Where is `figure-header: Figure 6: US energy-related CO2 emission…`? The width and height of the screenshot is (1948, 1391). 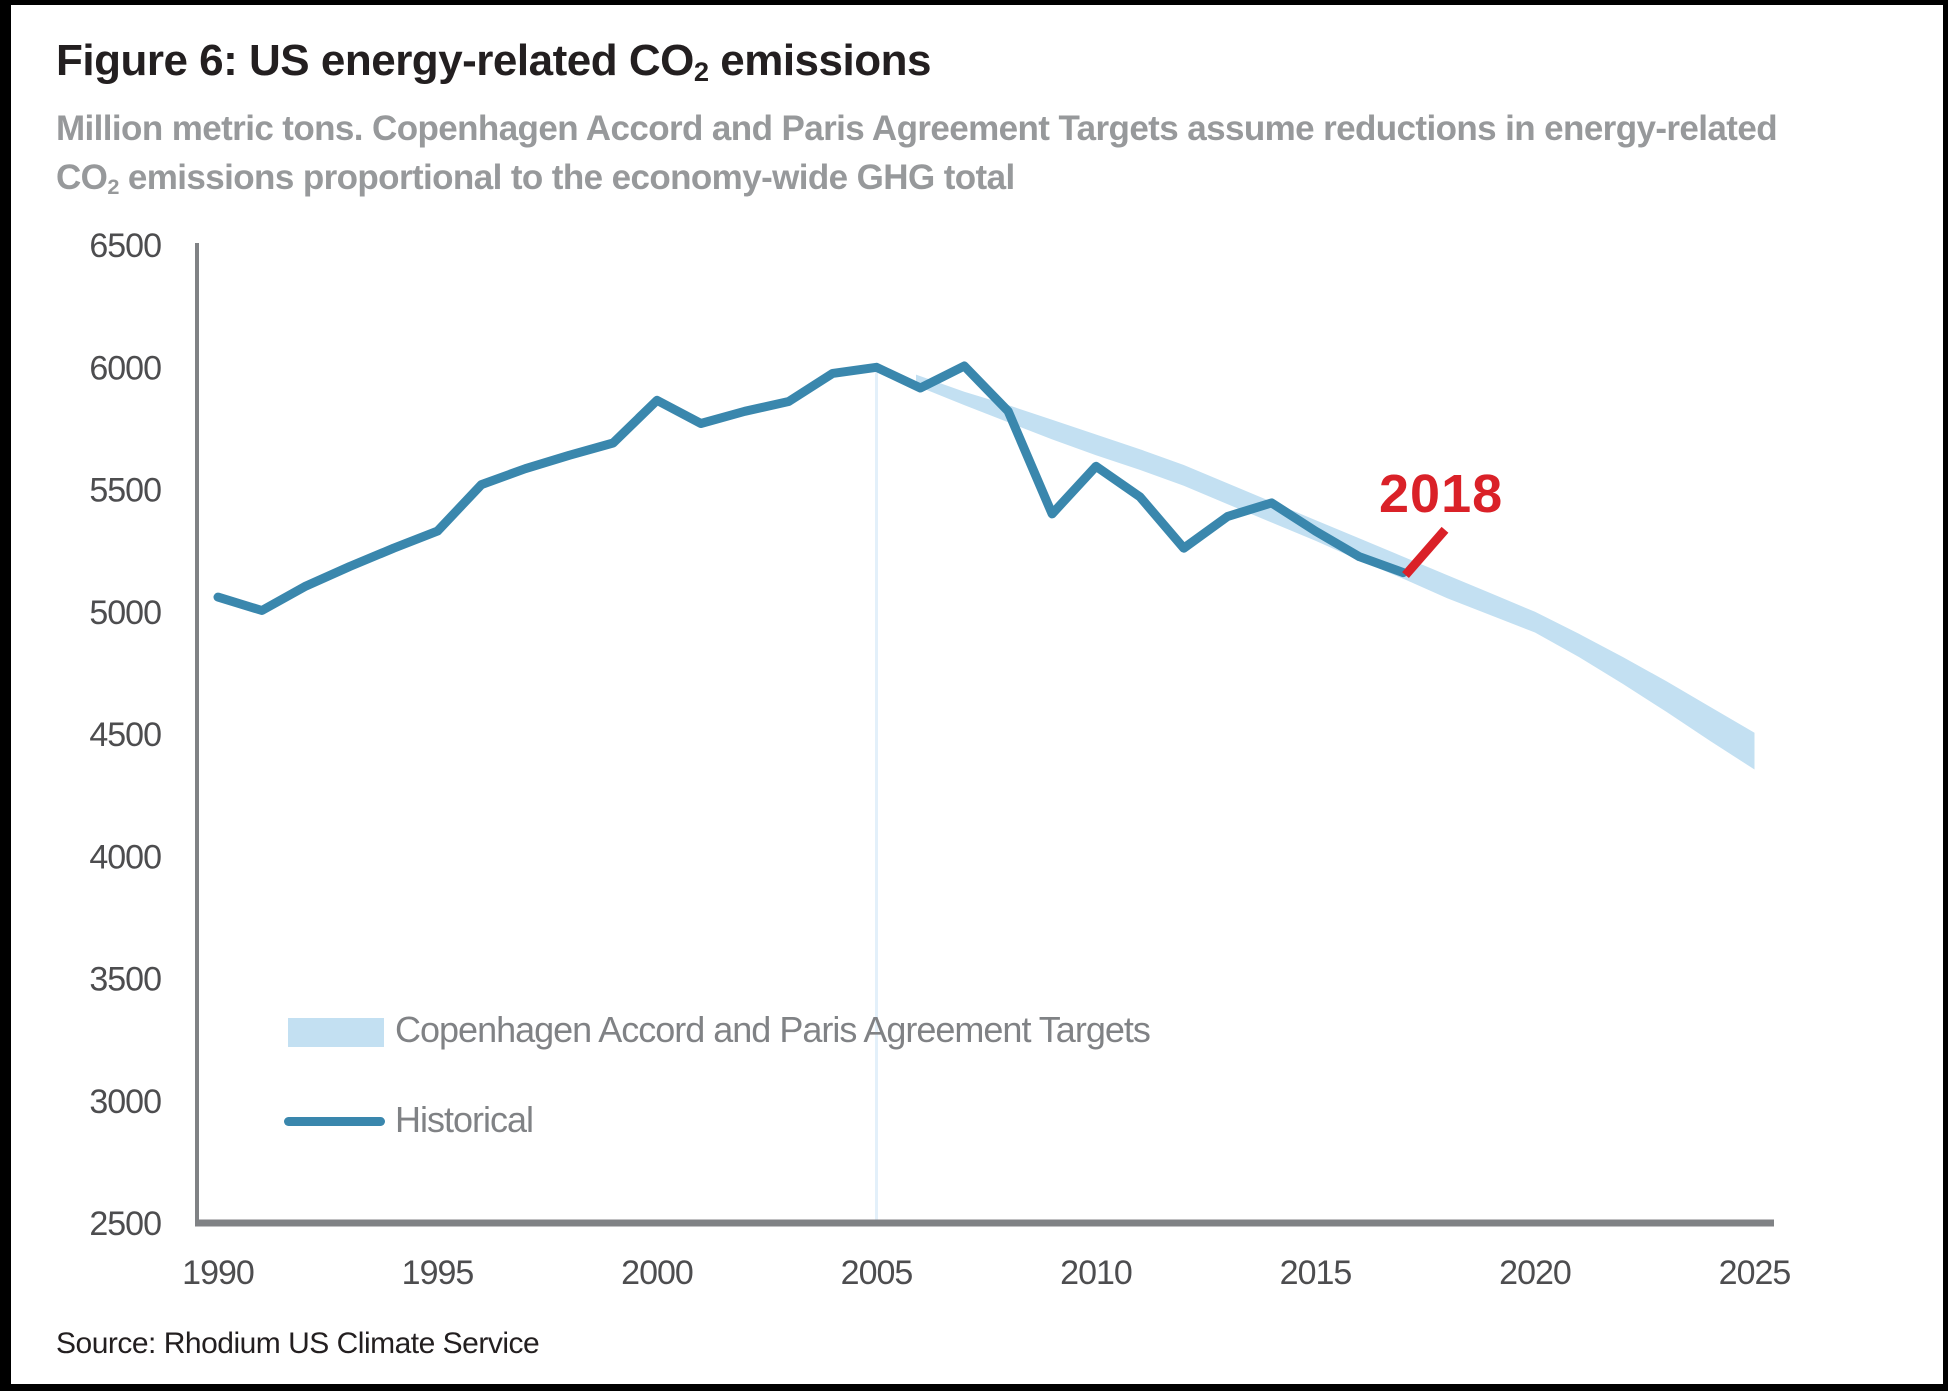
figure-header: Figure 6: US energy-related CO2 emission… is located at coordinates (996, 123).